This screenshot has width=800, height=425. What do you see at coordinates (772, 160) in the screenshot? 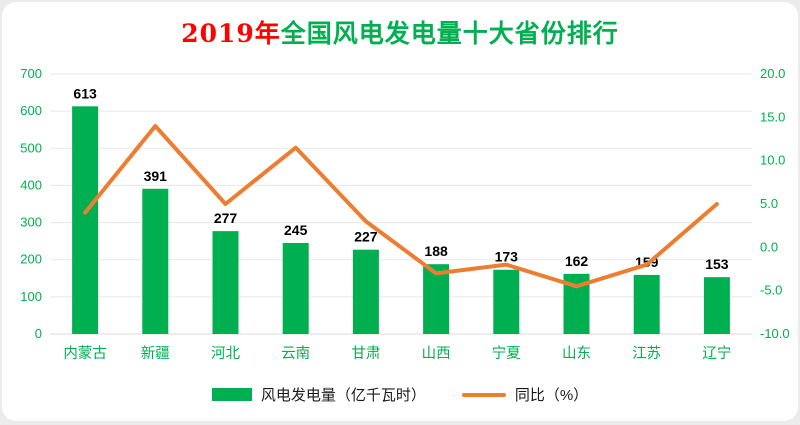
I see `right-axis-tick-label: 10.0` at bounding box center [772, 160].